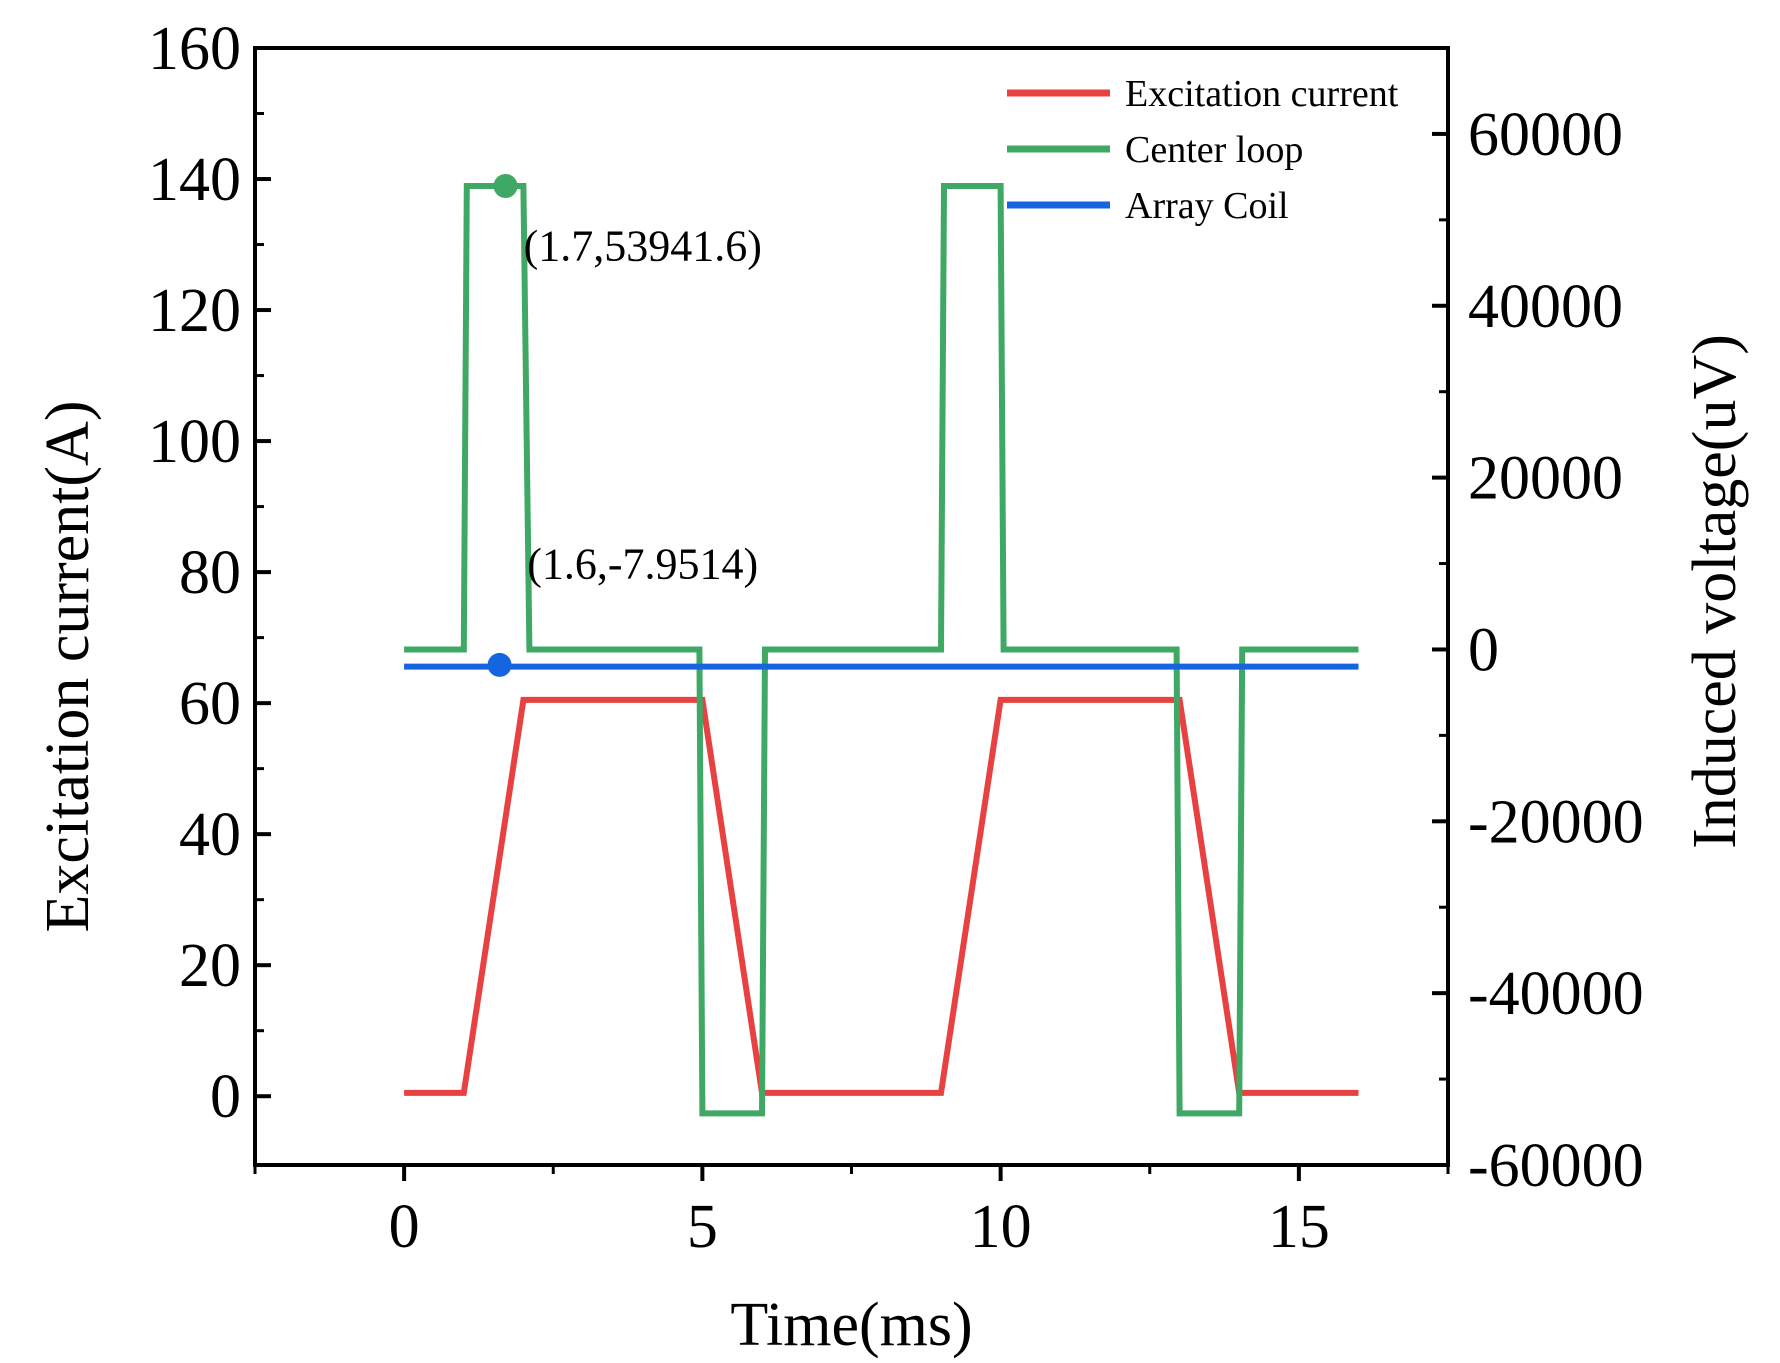 Image resolution: width=1780 pixels, height=1363 pixels. I want to click on y-right-tick-label: -20000, so click(1556, 822).